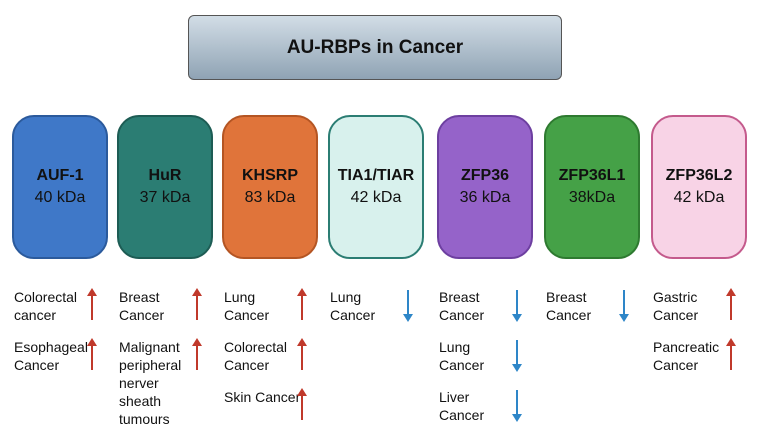 The height and width of the screenshot is (443, 760). Describe the element at coordinates (60, 187) in the screenshot. I see `protein-box: AUF-1 40 kDa` at that location.